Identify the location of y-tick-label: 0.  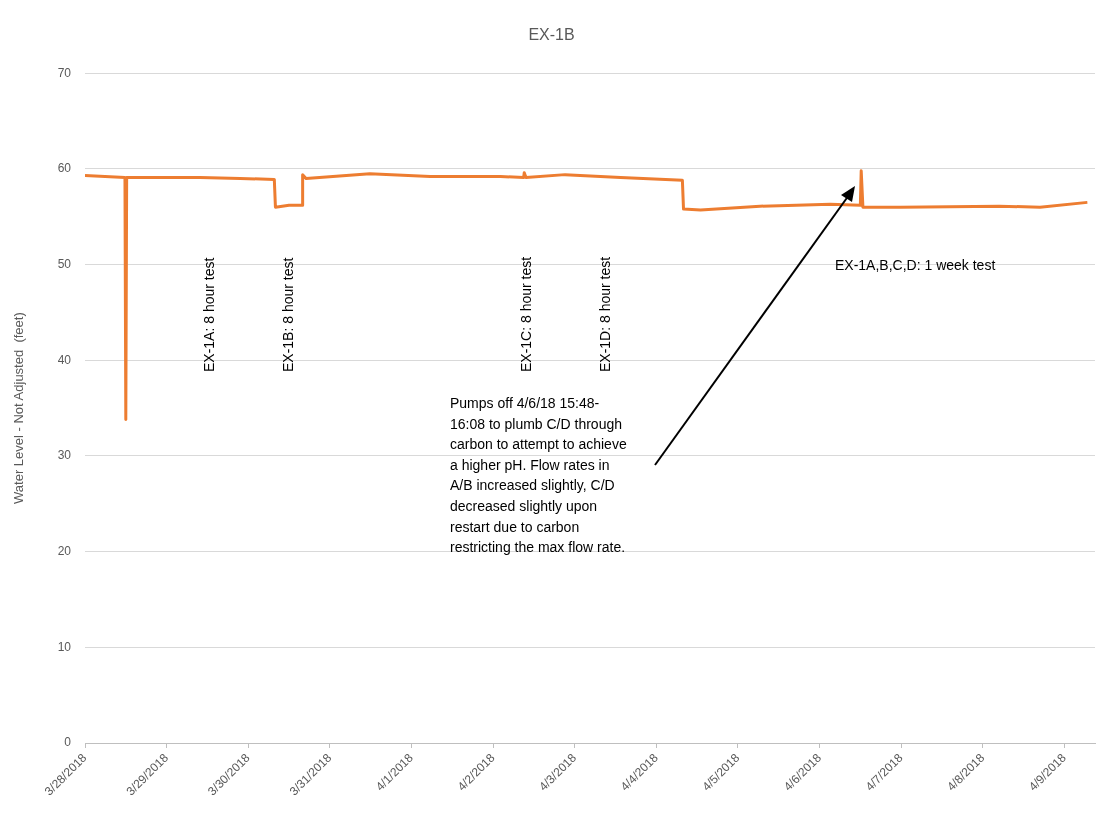
(68, 742).